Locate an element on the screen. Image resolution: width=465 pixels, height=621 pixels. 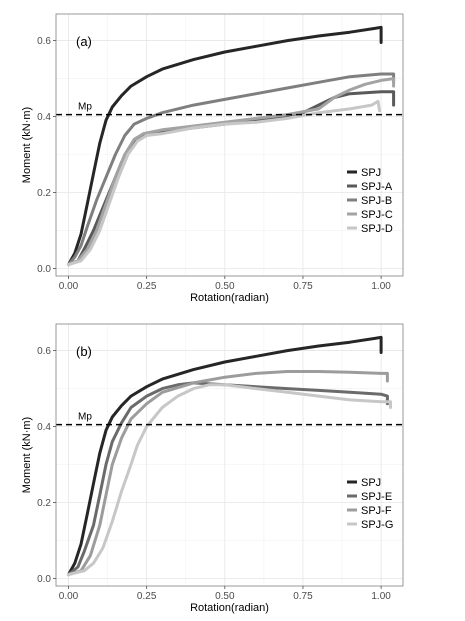
panel-a-x-axis-label: Rotation(radian) is located at coordinates (229, 298).